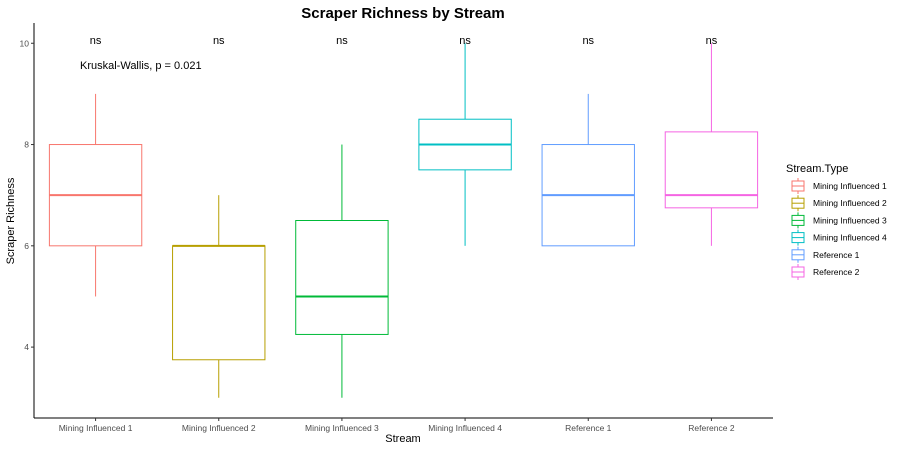  Describe the element at coordinates (850, 203) in the screenshot. I see `legend-label: Mining Influenced 2` at that location.